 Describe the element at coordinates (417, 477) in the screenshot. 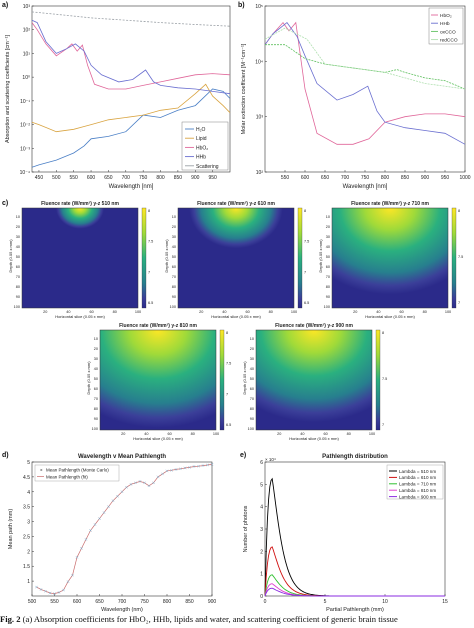

I see `legend-entry: Lambda = 610 nm` at that location.